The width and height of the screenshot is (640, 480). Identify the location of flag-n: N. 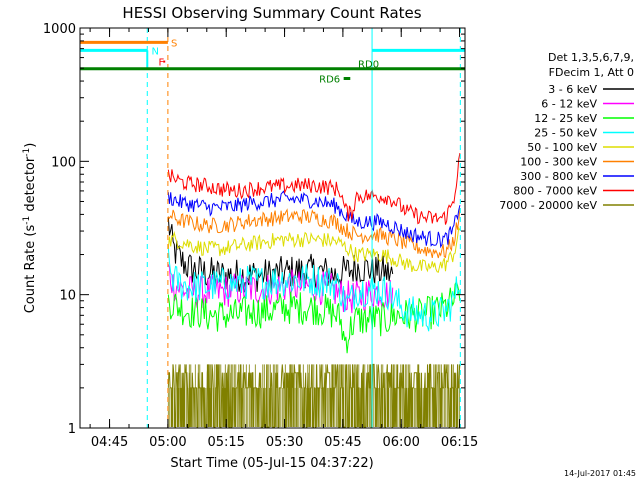
(272, 57).